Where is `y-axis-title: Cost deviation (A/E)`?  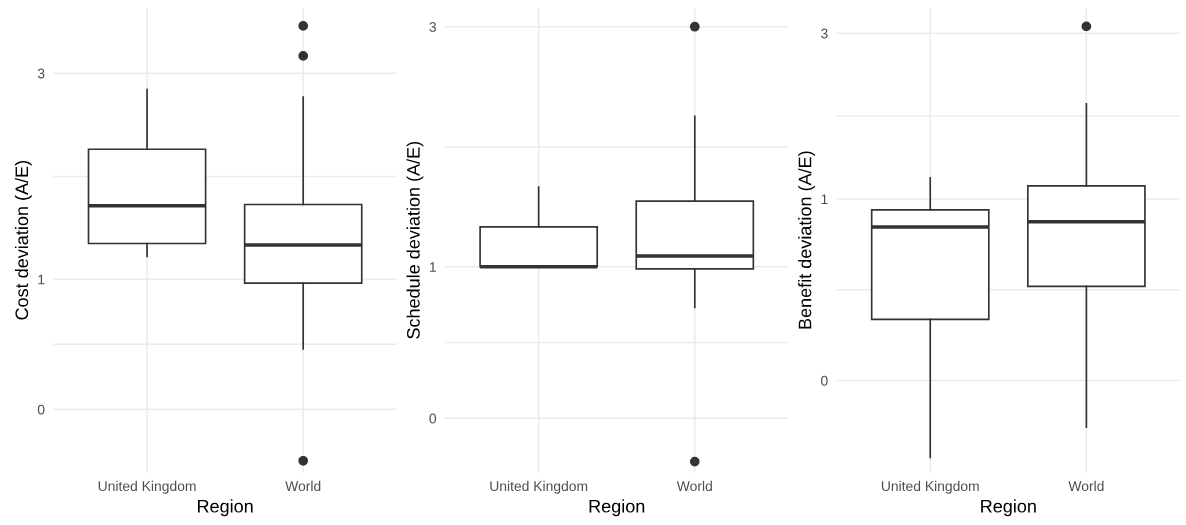
y-axis-title: Cost deviation (A/E) is located at coordinates (23, 240).